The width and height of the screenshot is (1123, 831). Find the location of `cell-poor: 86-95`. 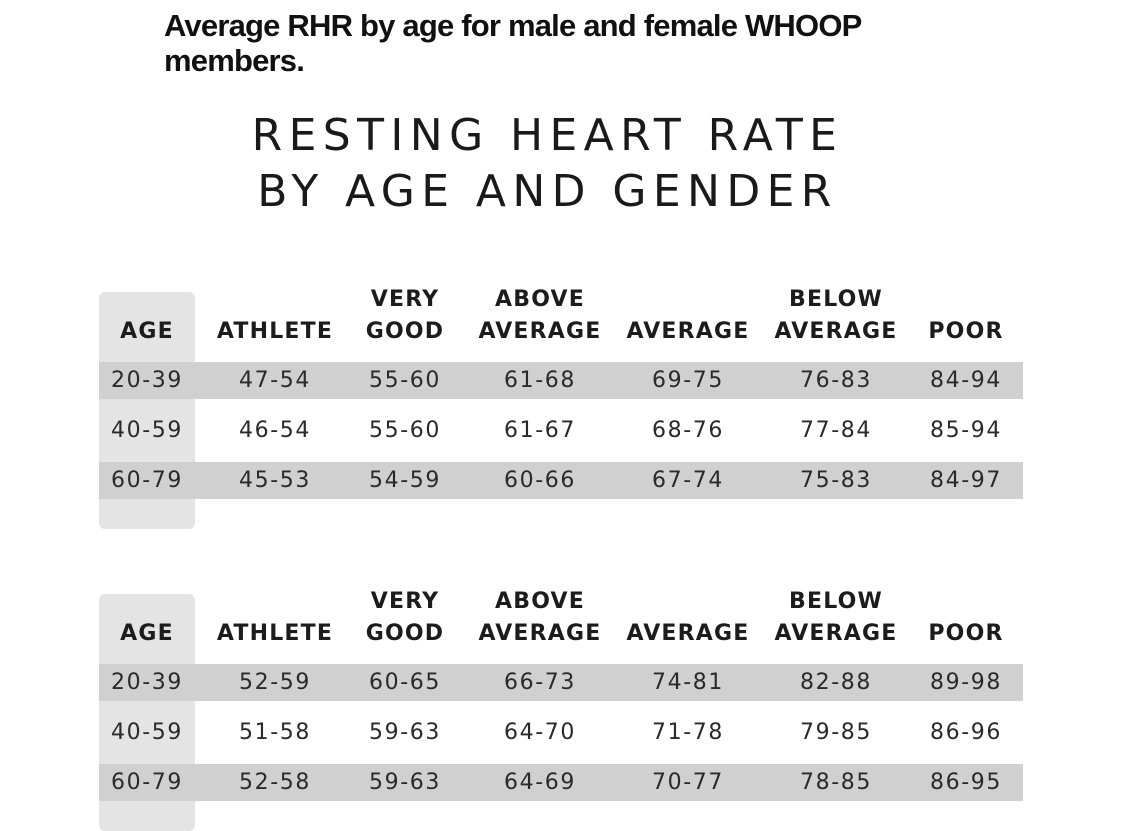

cell-poor: 86-95 is located at coordinates (966, 782).